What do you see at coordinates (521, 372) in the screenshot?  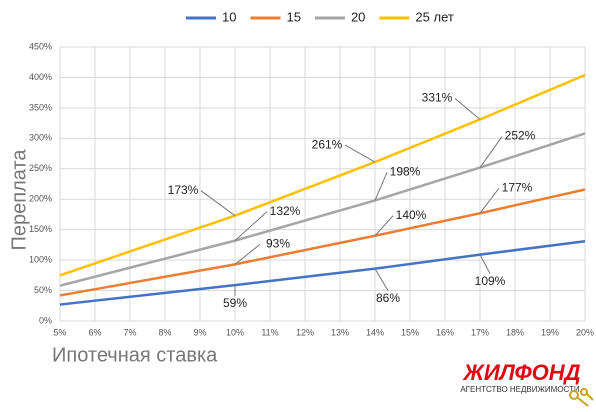 I see `logo-name: ЖИЛФОНД` at bounding box center [521, 372].